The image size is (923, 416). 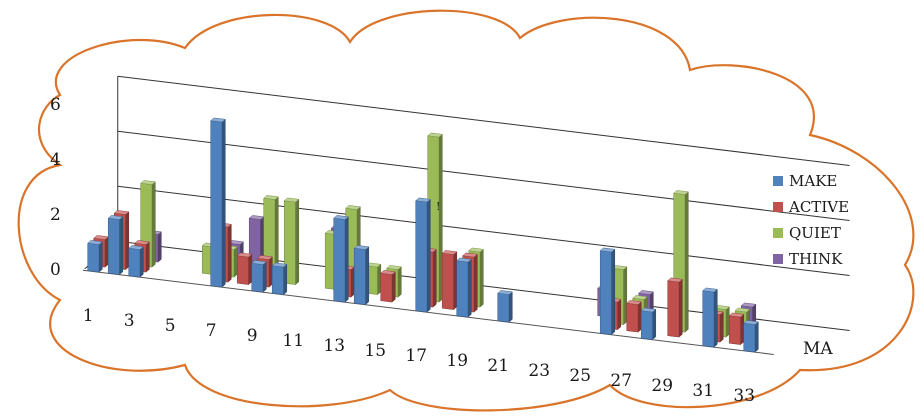 What do you see at coordinates (818, 207) in the screenshot?
I see `legend-label: ACTIVE` at bounding box center [818, 207].